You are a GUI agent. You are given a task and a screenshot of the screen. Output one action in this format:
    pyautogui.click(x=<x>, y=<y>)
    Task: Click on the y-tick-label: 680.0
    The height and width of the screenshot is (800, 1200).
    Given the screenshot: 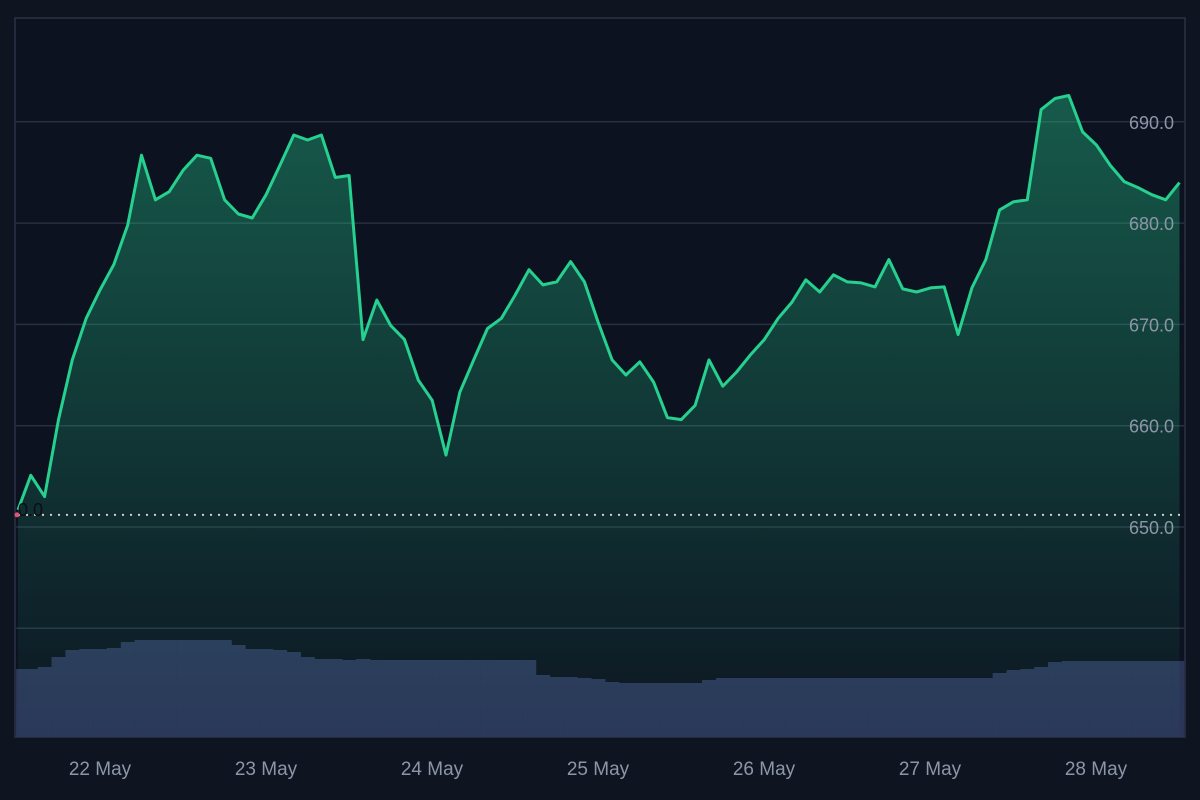 What is the action you would take?
    pyautogui.click(x=1151, y=224)
    